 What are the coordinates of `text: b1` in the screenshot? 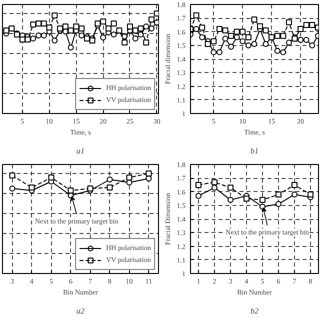 It's located at (254, 151).